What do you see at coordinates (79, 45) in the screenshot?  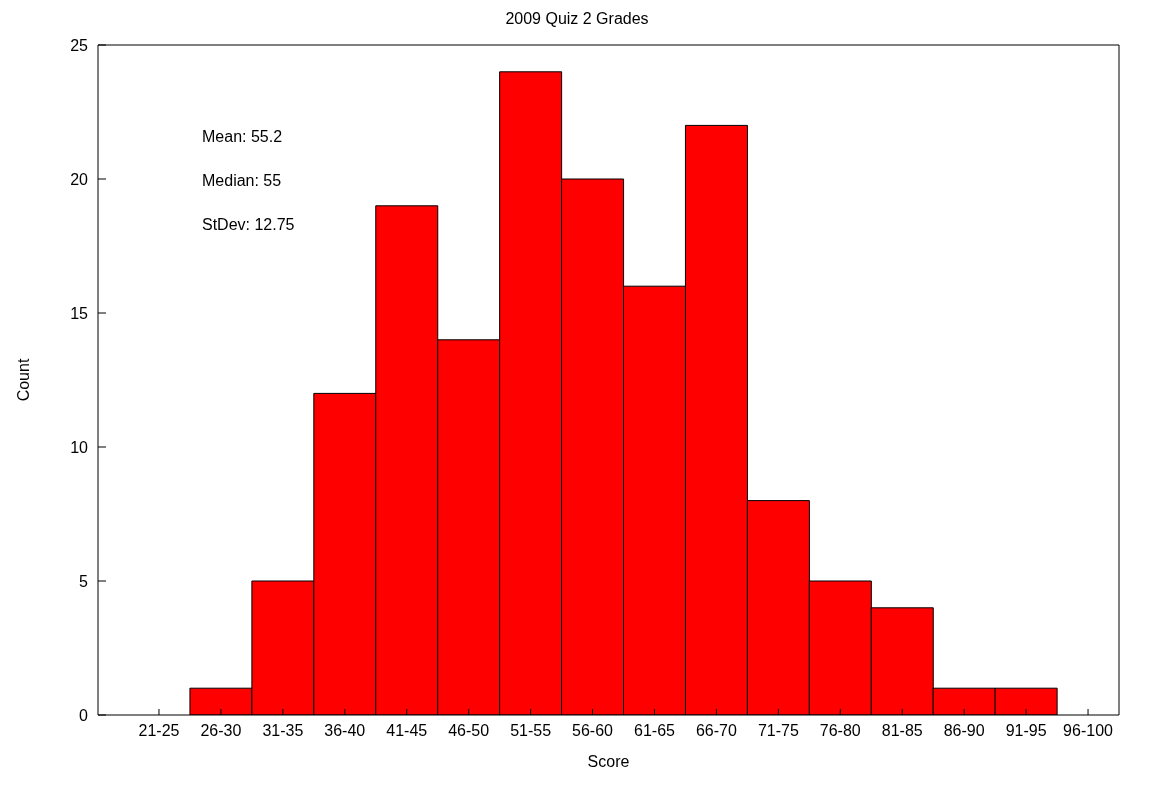 I see `y-tick-label: 25` at bounding box center [79, 45].